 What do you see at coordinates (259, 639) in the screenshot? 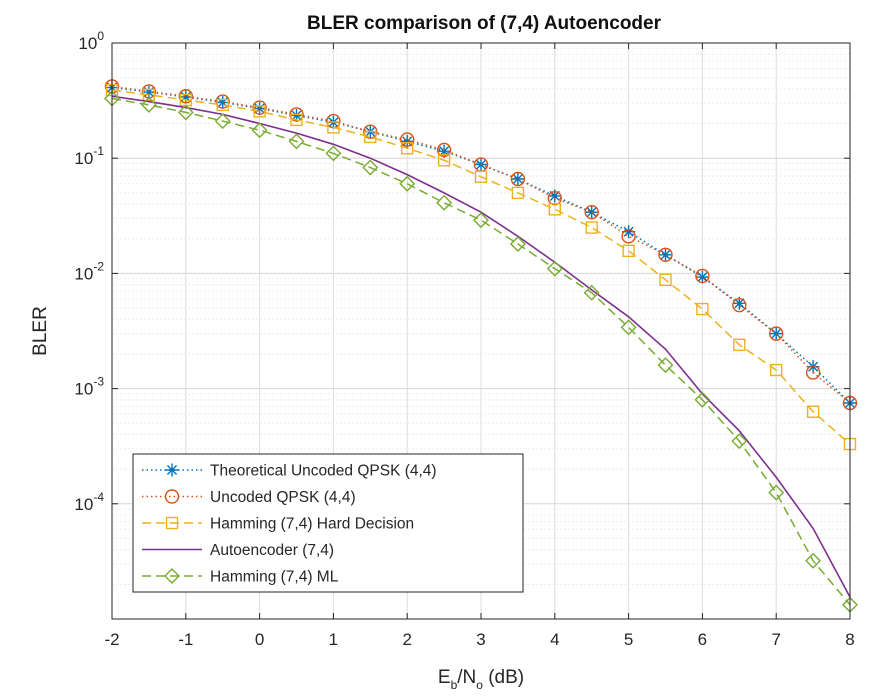
I see `x-tick-label: 0` at bounding box center [259, 639].